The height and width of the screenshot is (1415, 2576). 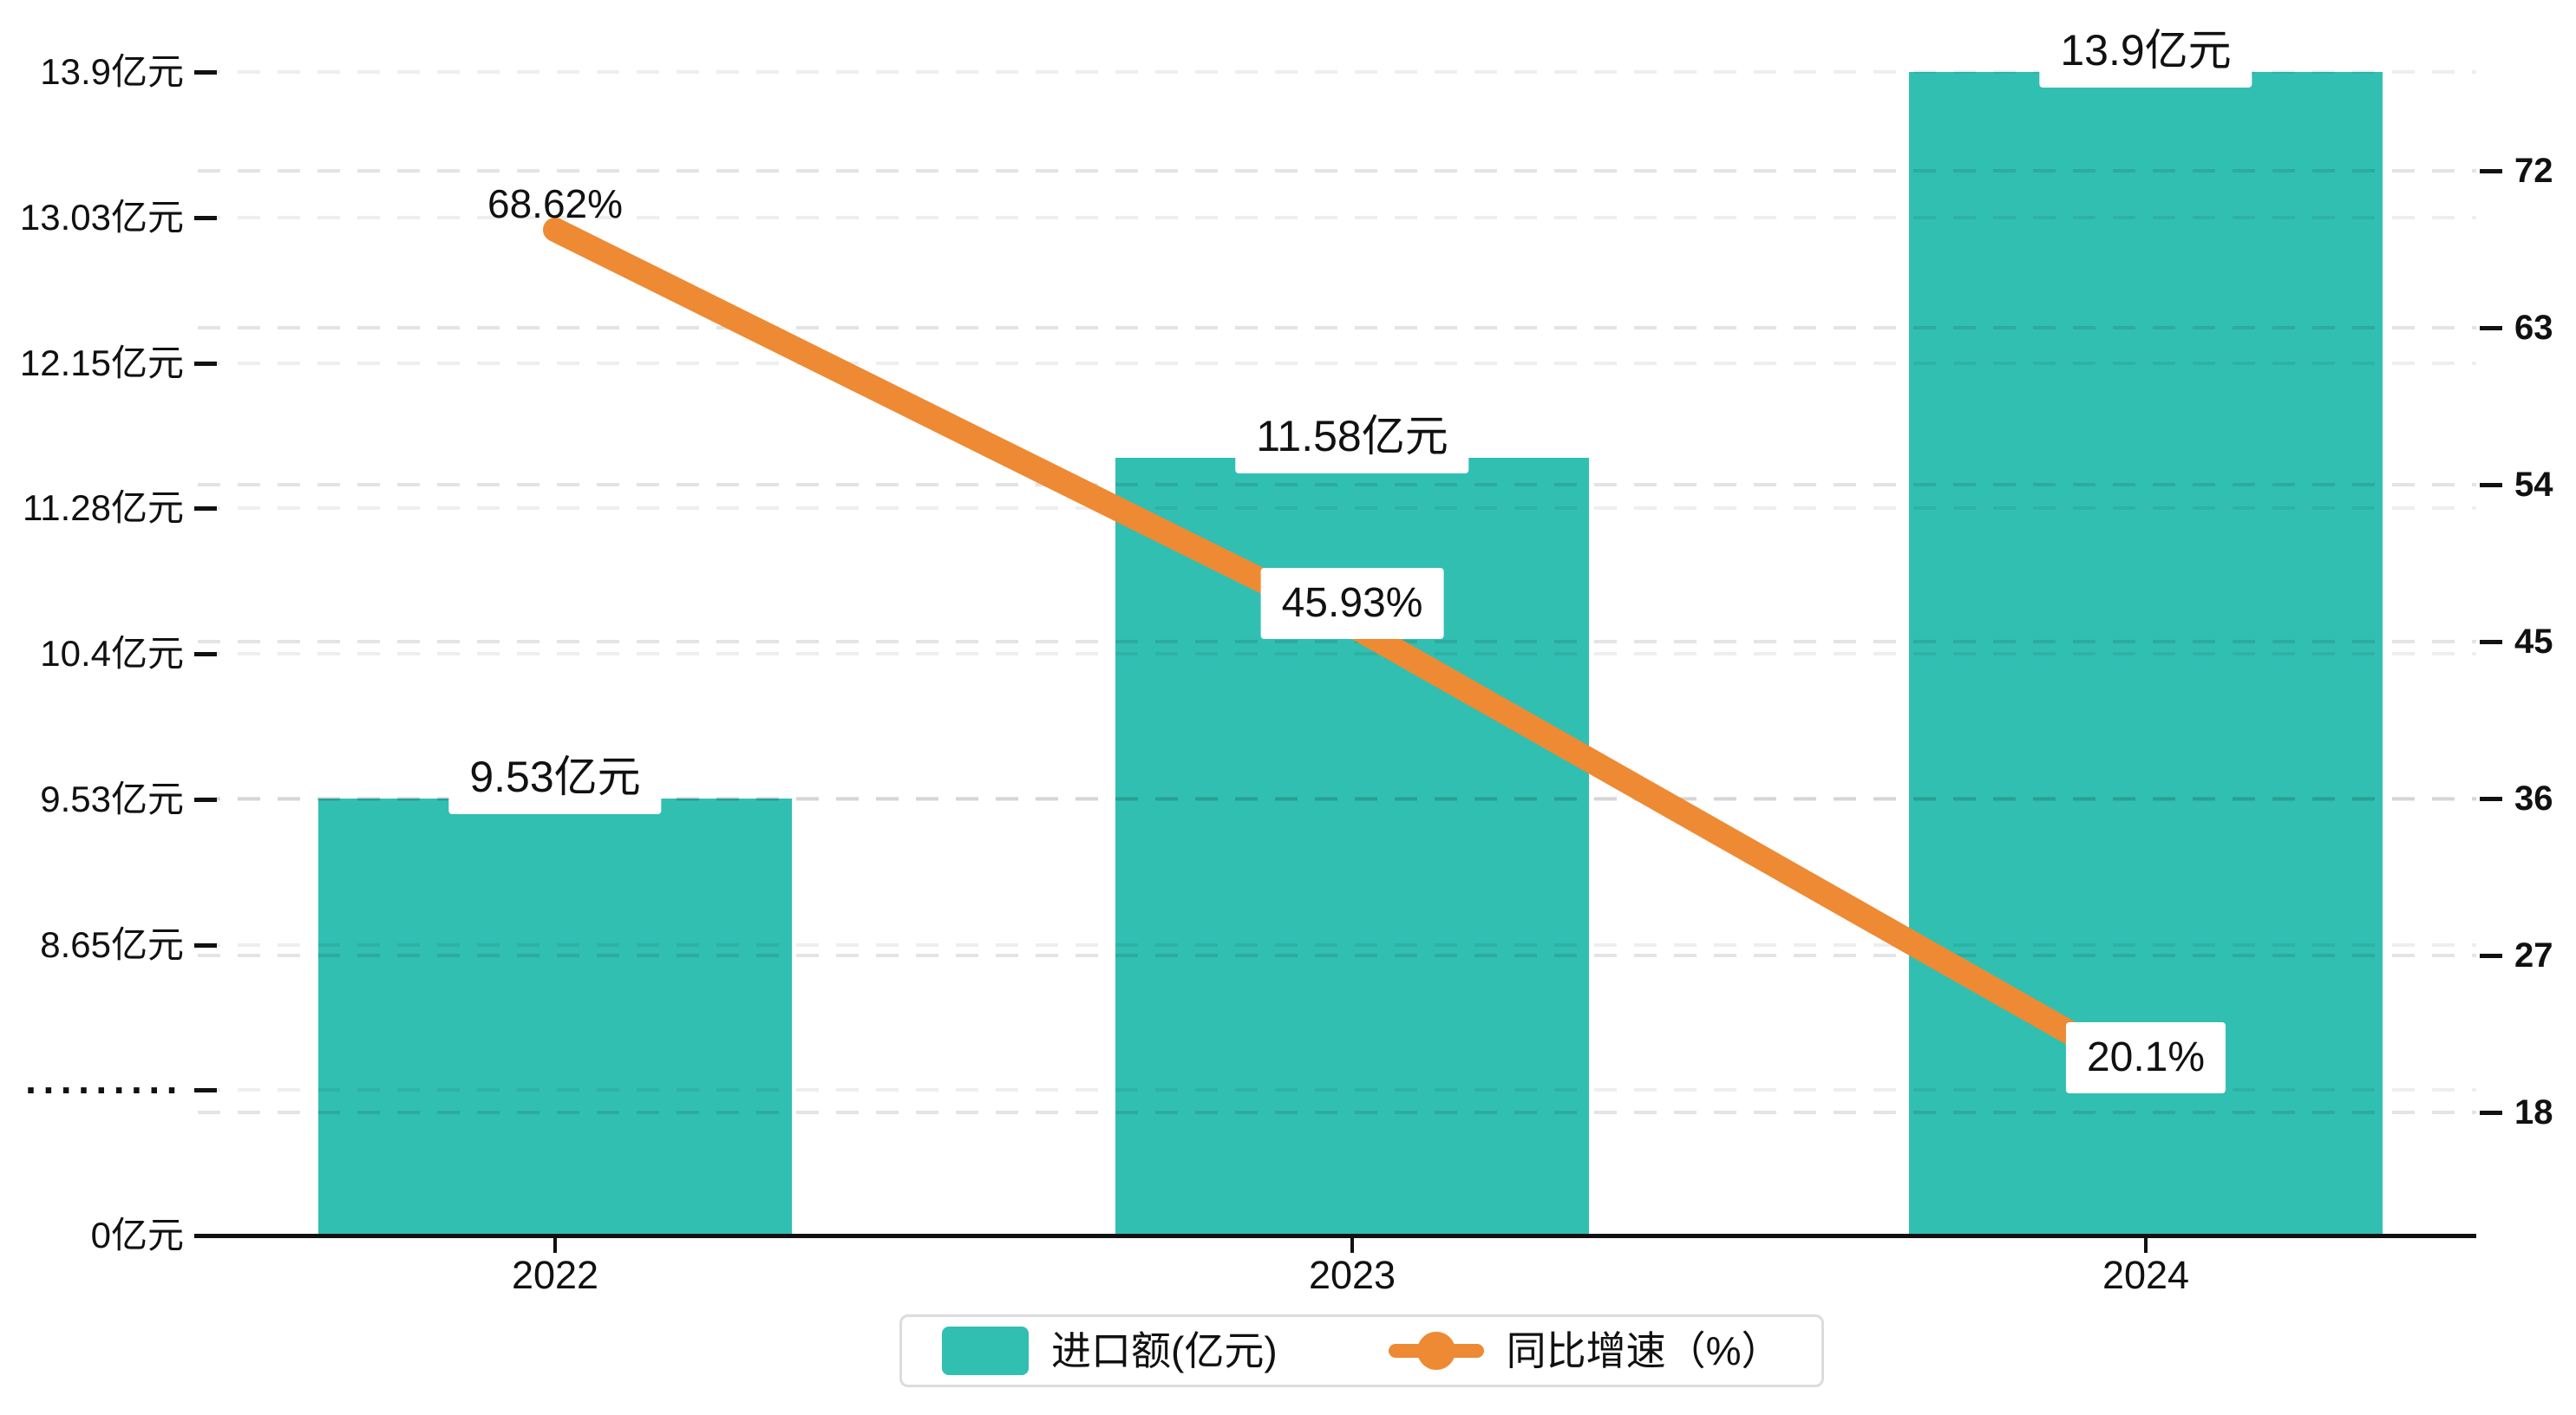 I want to click on y-axis-right-label: 45, so click(x=2533, y=642).